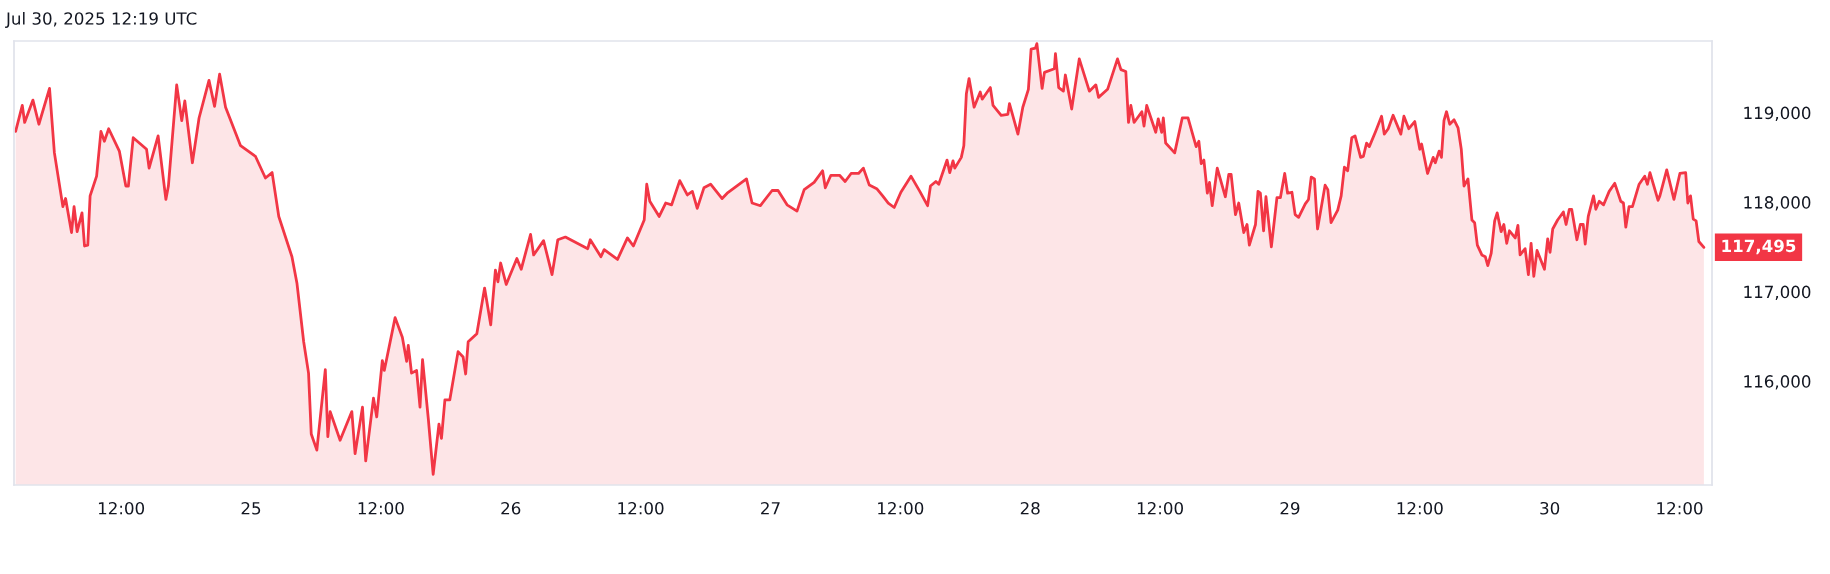  Describe the element at coordinates (1030, 508) in the screenshot. I see `x-tick-label: 28` at that location.